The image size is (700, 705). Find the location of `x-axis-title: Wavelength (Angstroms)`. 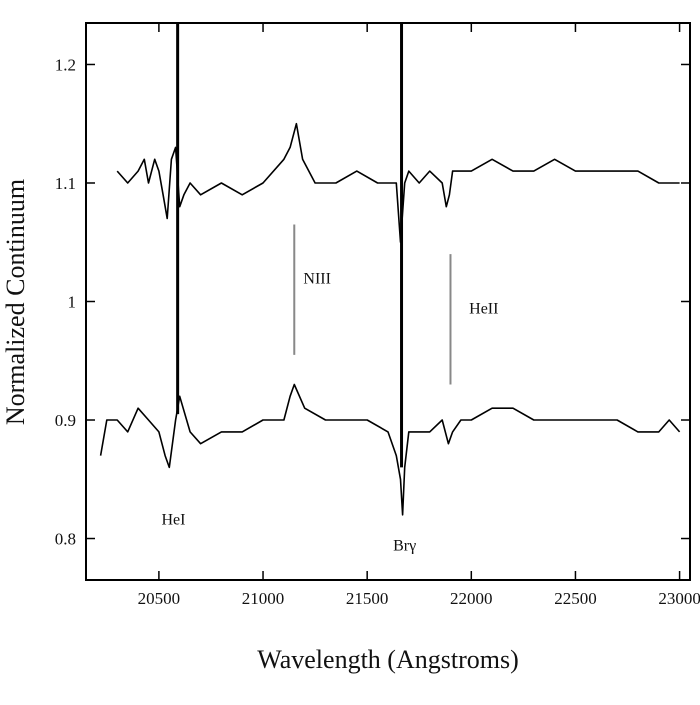

x-axis-title: Wavelength (Angstroms) is located at coordinates (387, 659).